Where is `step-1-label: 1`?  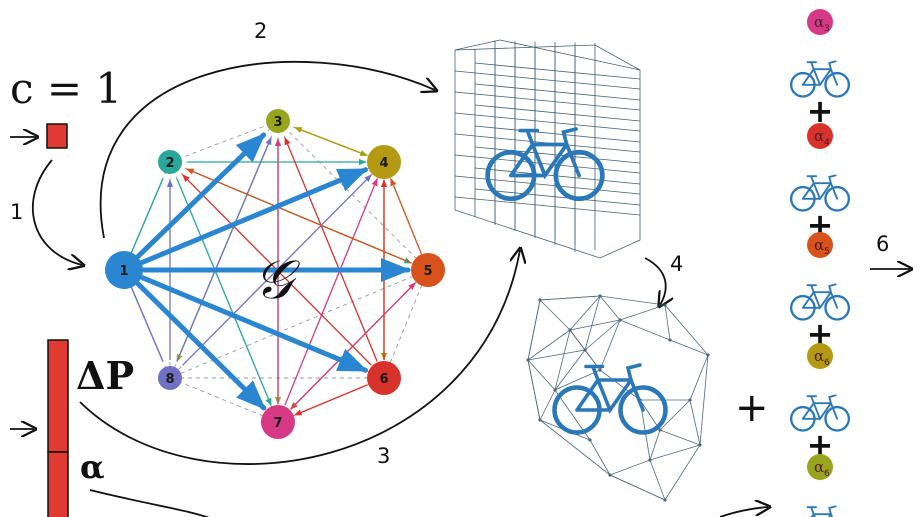 step-1-label: 1 is located at coordinates (16, 212).